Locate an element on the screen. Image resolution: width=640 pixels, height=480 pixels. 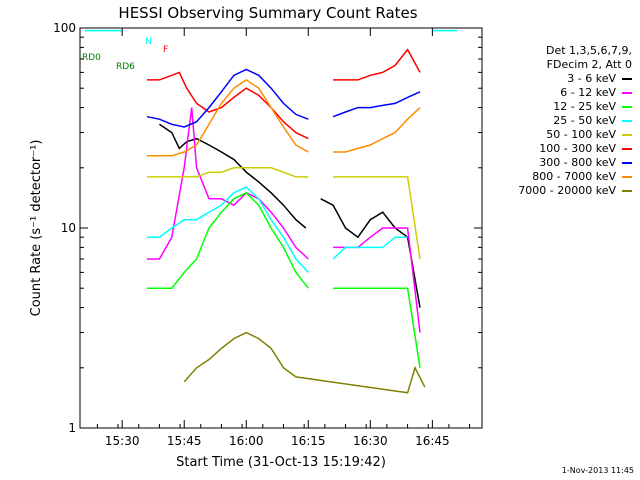
y-tick-label: 10 is located at coordinates (68, 228).